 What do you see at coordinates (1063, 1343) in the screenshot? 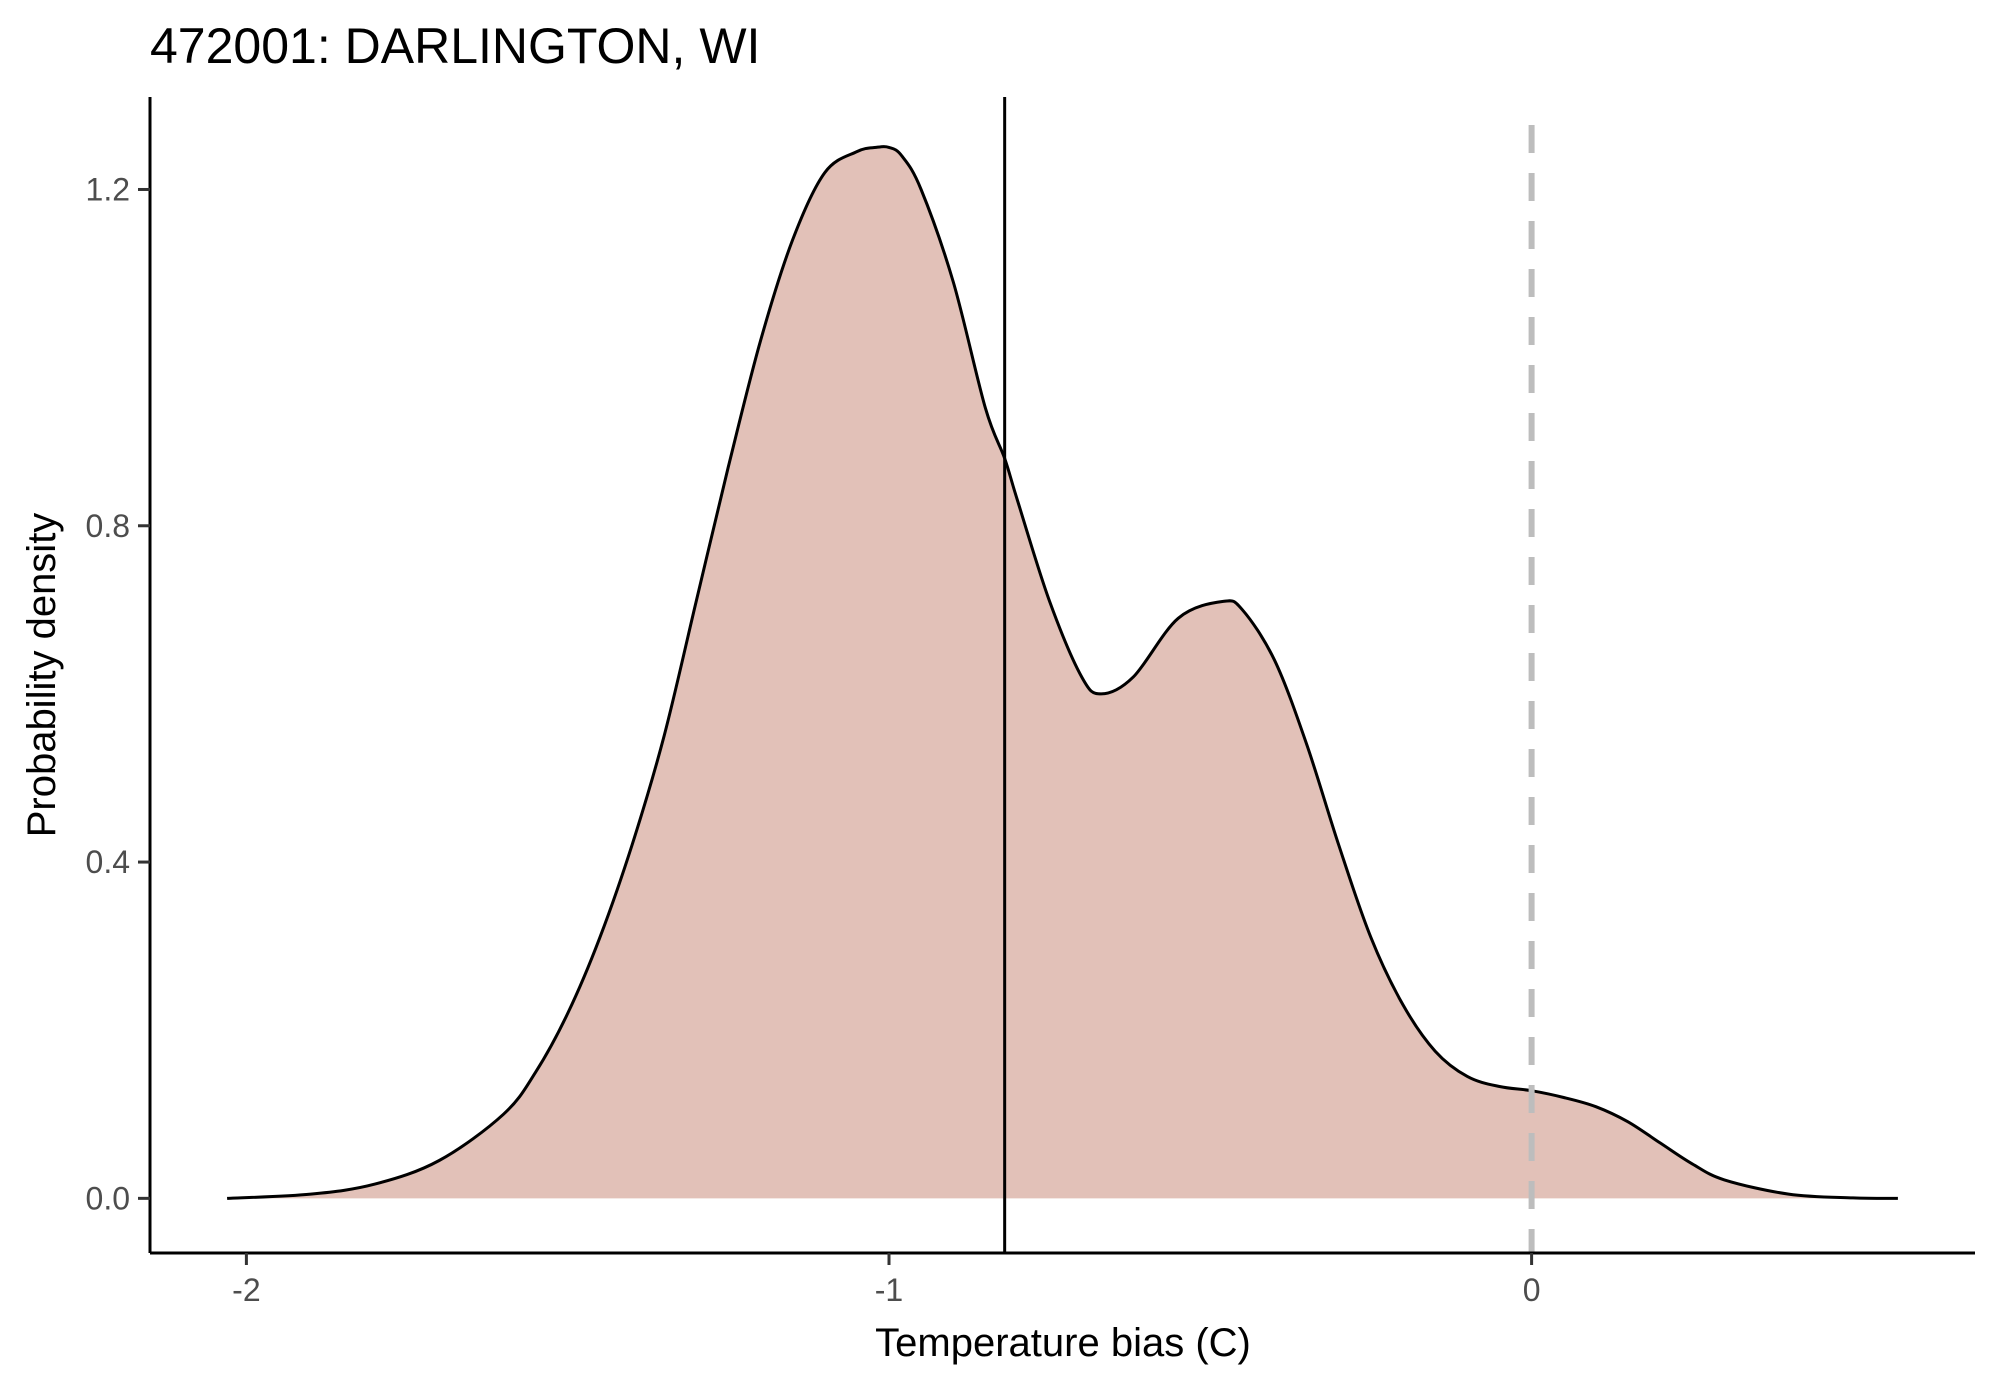
I see `x-axis-title: Temperature bias (C)` at bounding box center [1063, 1343].